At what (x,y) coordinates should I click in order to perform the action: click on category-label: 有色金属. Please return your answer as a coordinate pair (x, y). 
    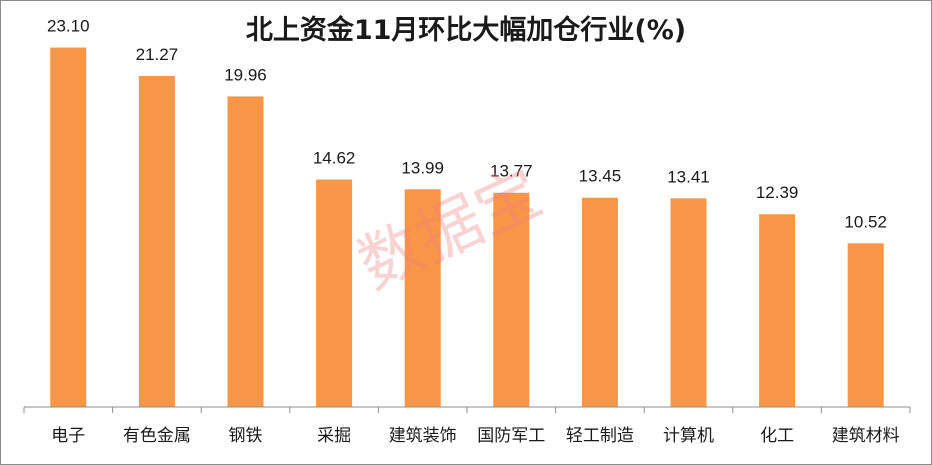
    Looking at the image, I should click on (157, 436).